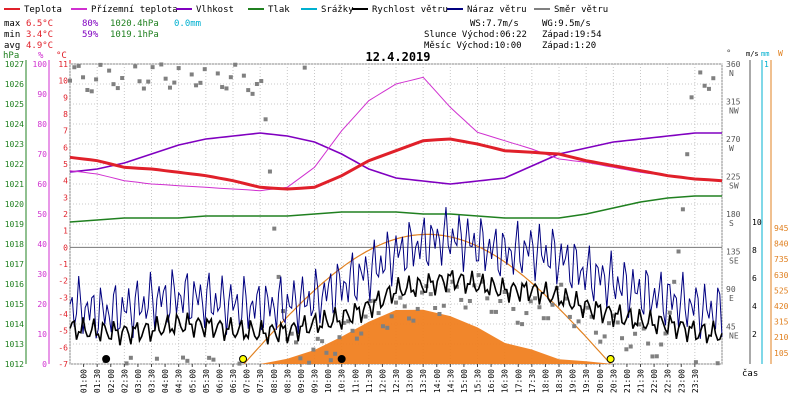  I want to click on hpa-tick: 1025, so click(14, 104).